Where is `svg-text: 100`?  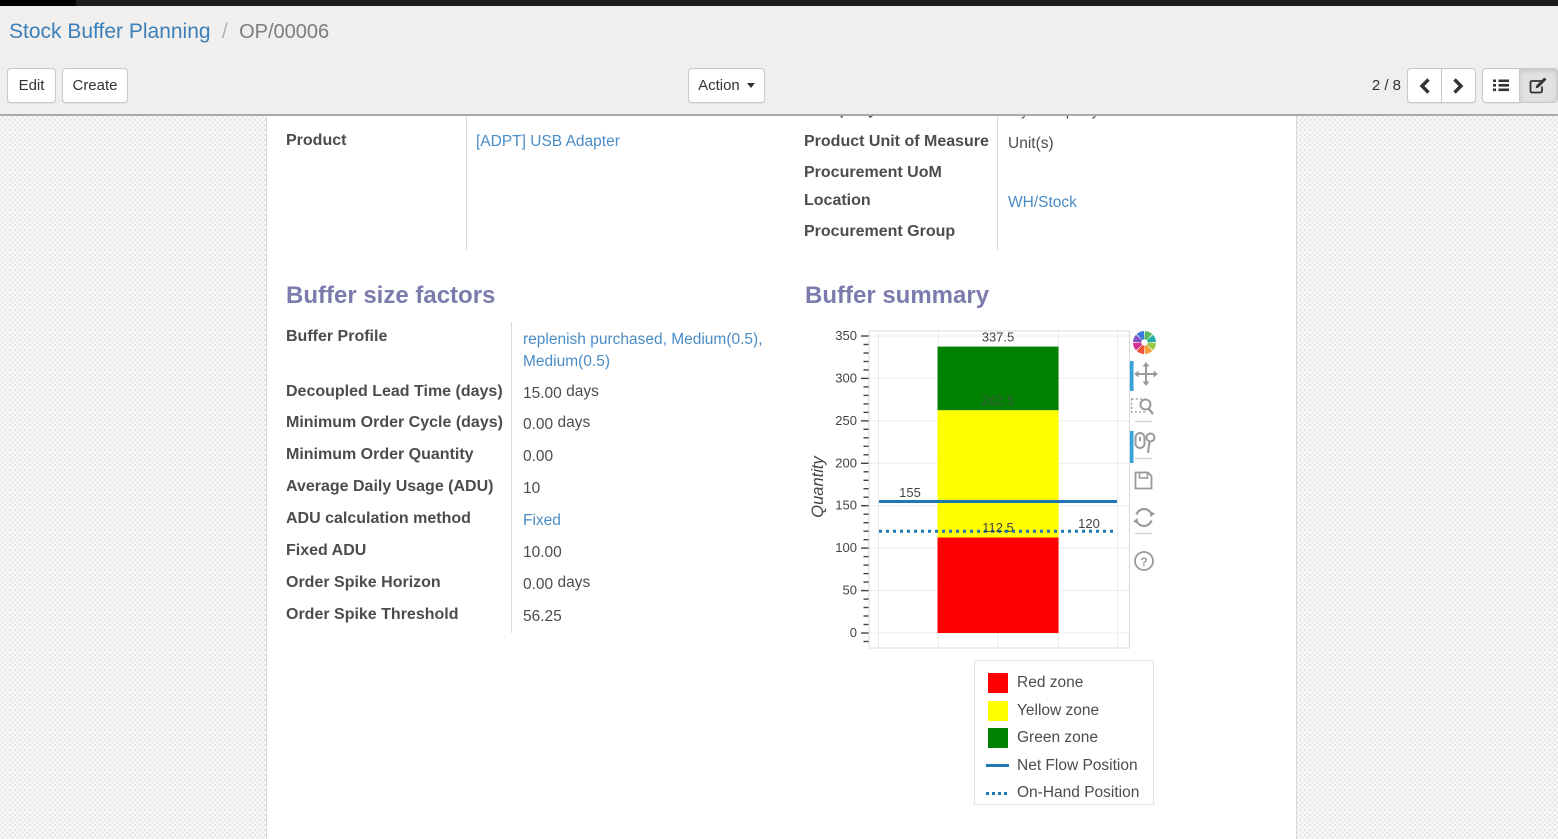
svg-text: 100 is located at coordinates (846, 547).